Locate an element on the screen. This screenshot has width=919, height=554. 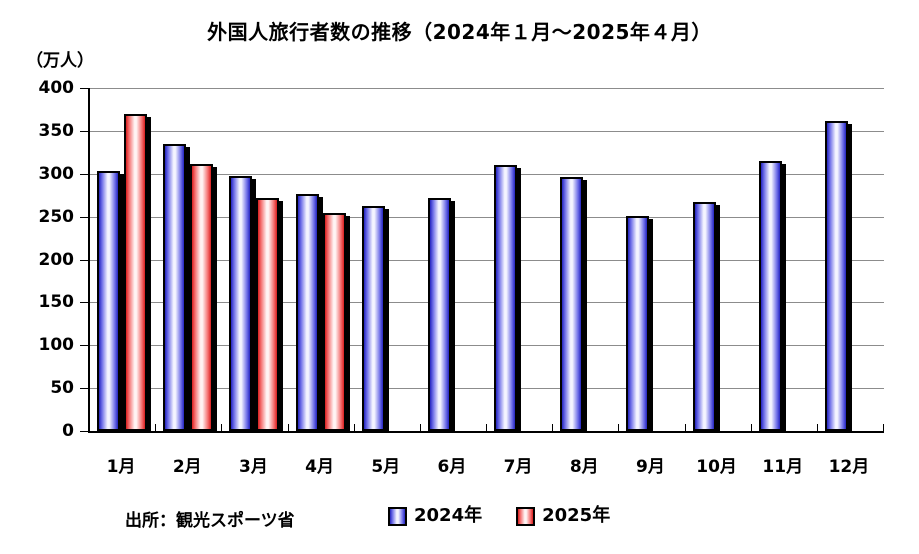
legend-item-2024年: 2024年 is located at coordinates (435, 516).